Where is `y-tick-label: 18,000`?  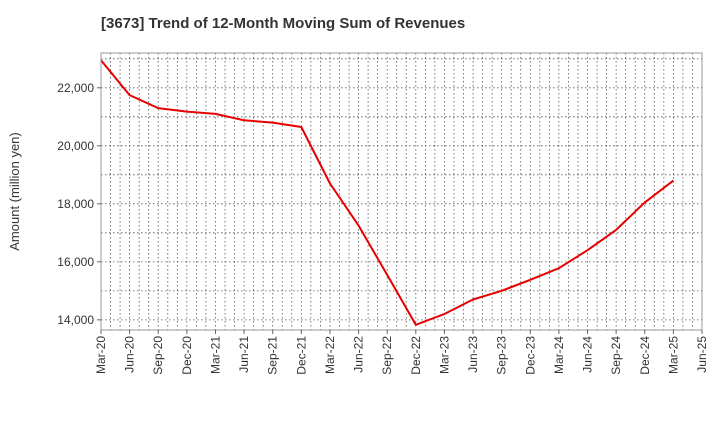 y-tick-label: 18,000 is located at coordinates (75, 204).